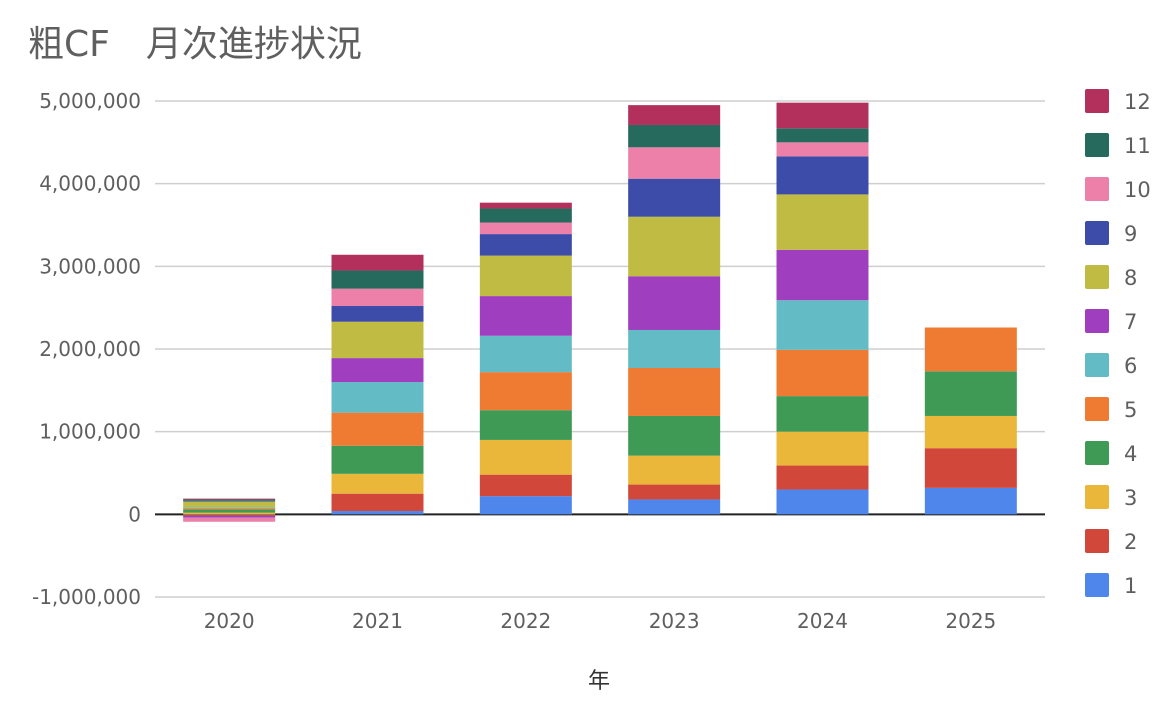 The image size is (1166, 708). Describe the element at coordinates (86, 597) in the screenshot. I see `y-tick-label: -1,000,000` at that location.